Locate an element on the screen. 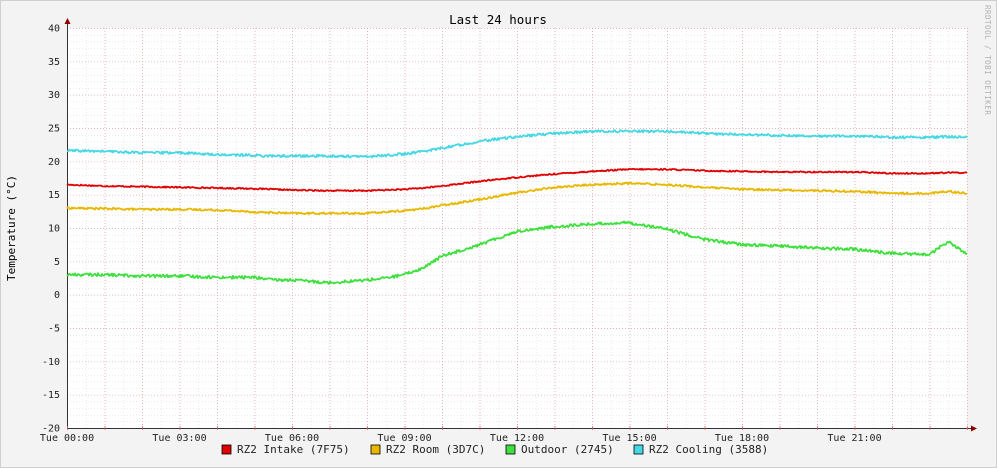 The height and width of the screenshot is (468, 997). y-tick-label: 0 is located at coordinates (57, 295).